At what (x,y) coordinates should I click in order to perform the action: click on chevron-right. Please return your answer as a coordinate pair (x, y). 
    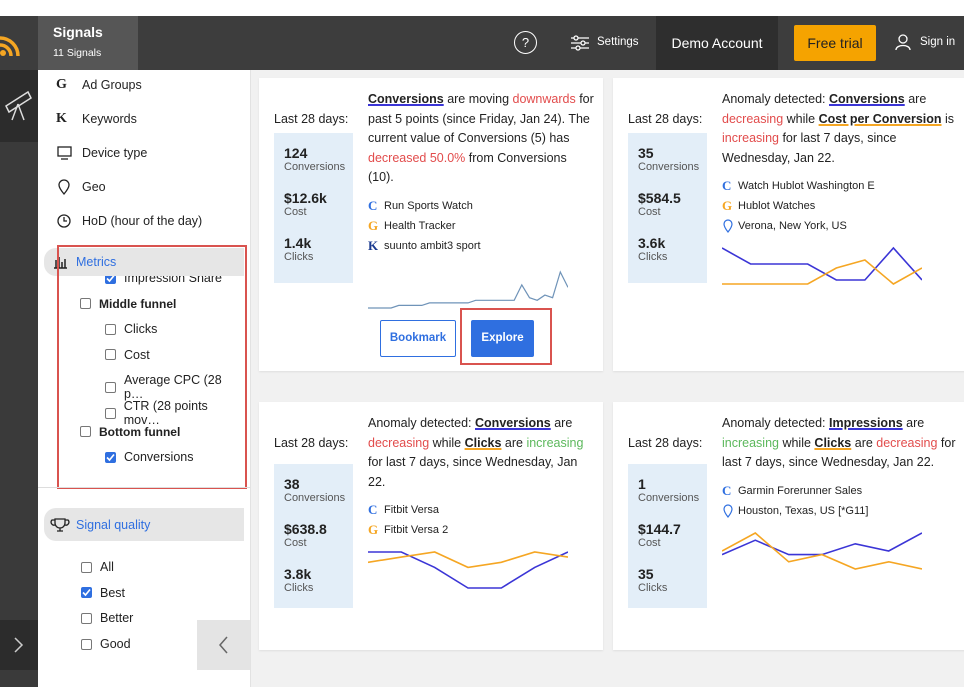
    Looking at the image, I should click on (19, 645).